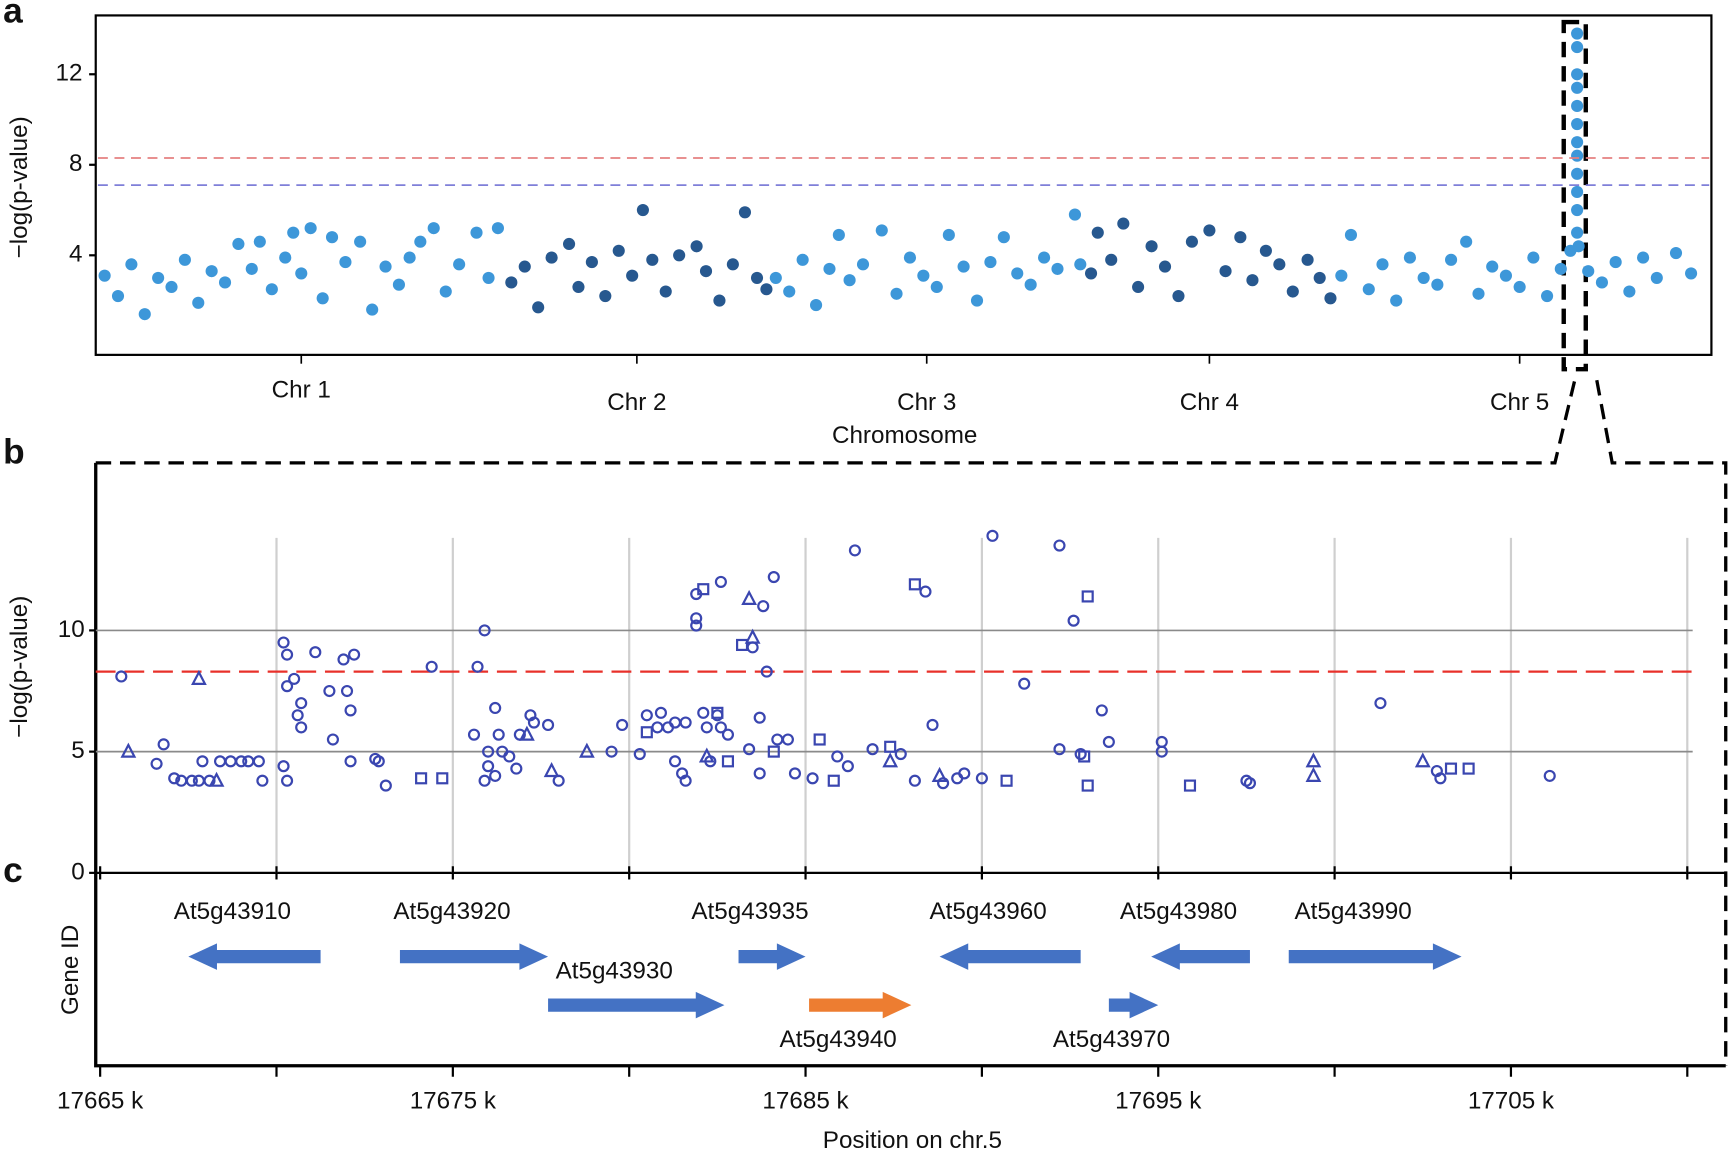 The width and height of the screenshot is (1730, 1155). I want to click on x-tick-label: Chr 2, so click(636, 402).